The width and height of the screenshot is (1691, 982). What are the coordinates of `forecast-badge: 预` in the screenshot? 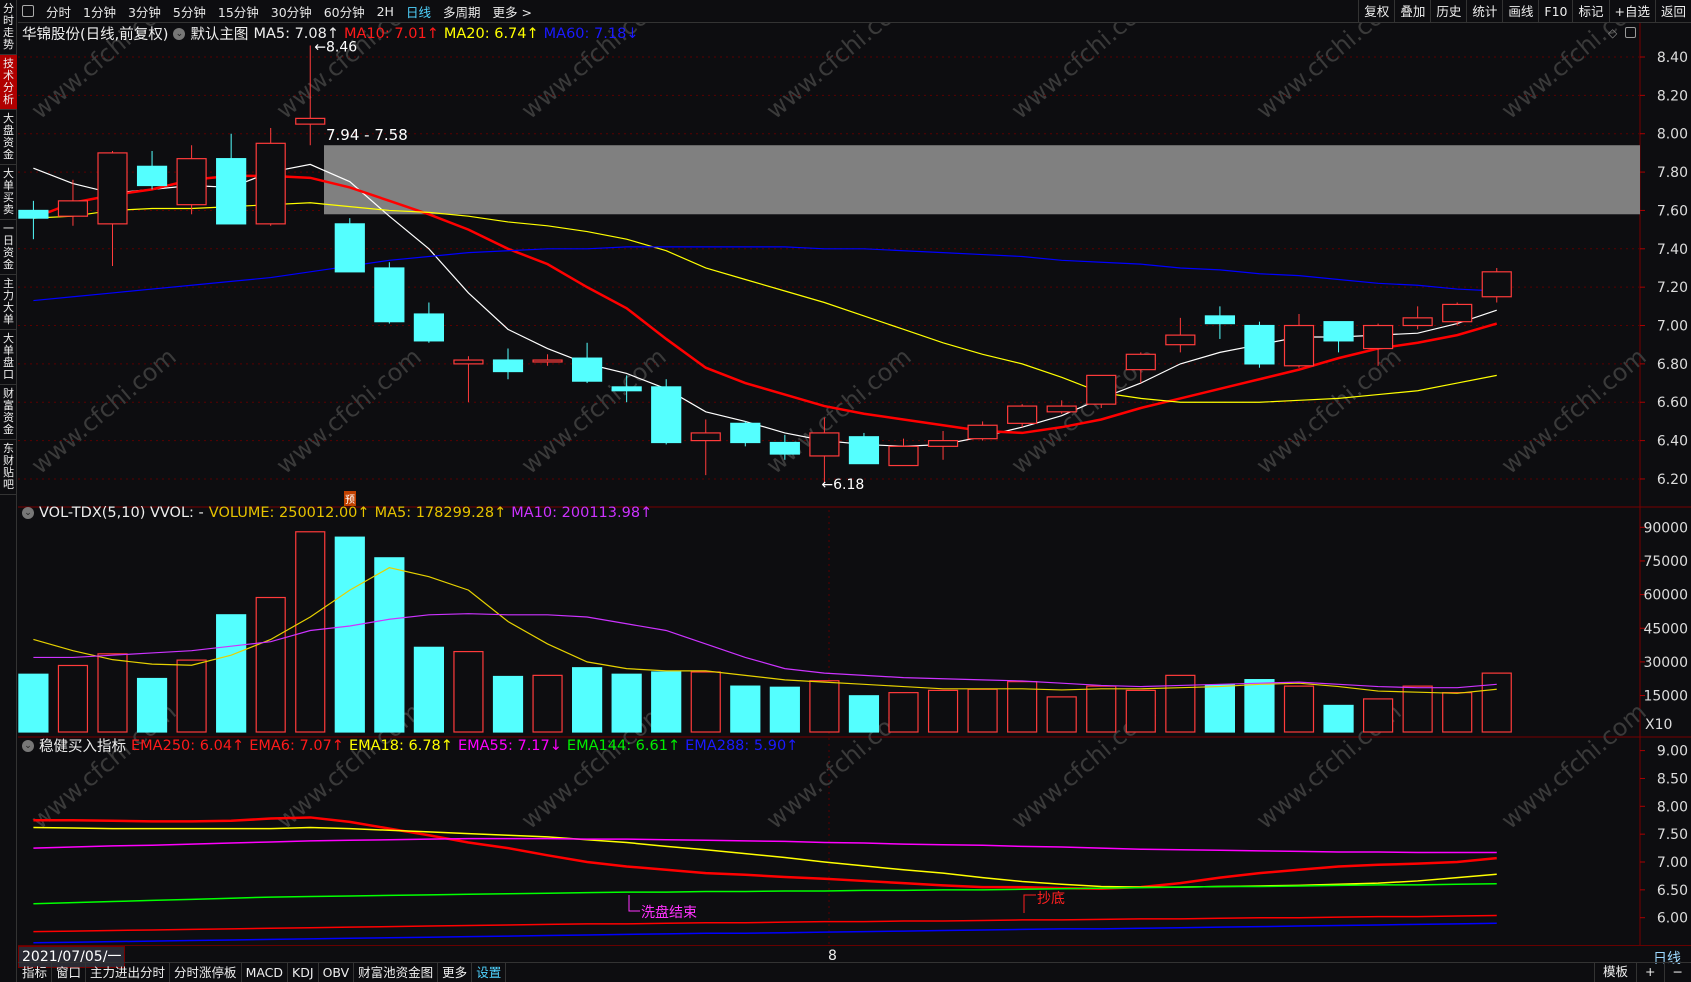 It's located at (350, 498).